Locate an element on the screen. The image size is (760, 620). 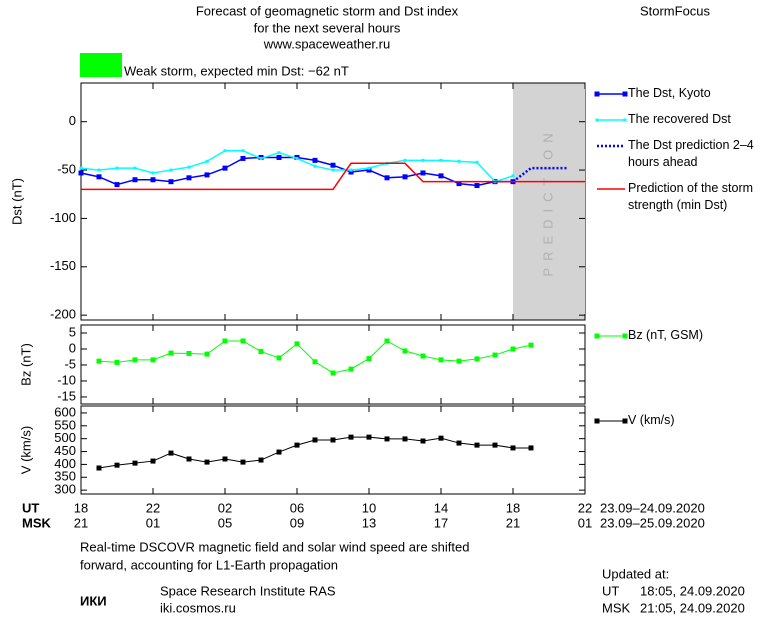
y-tick-label: -200 is located at coordinates (63, 314).